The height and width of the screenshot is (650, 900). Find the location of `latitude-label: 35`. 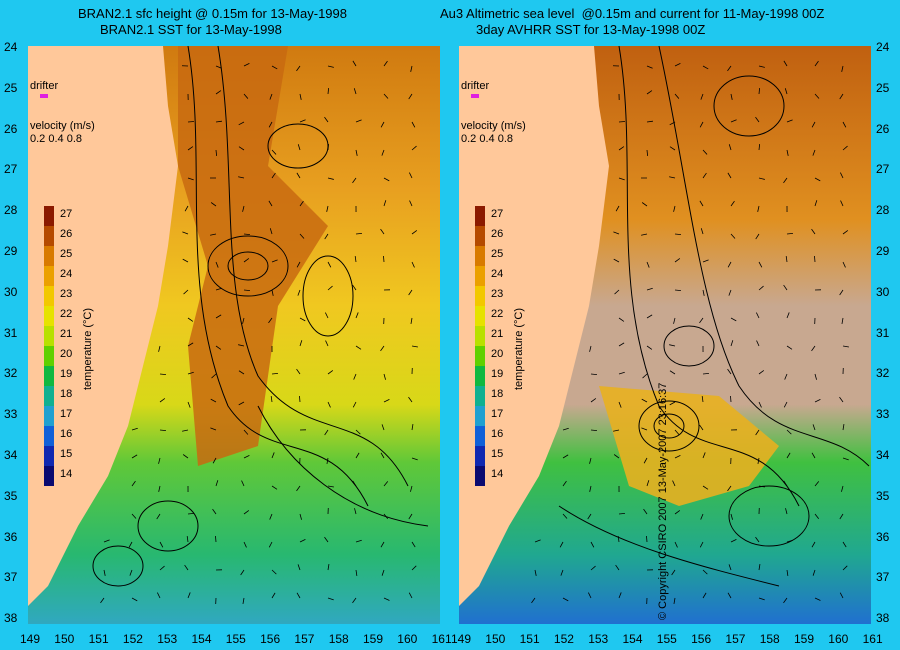

latitude-label: 35 is located at coordinates (883, 495).